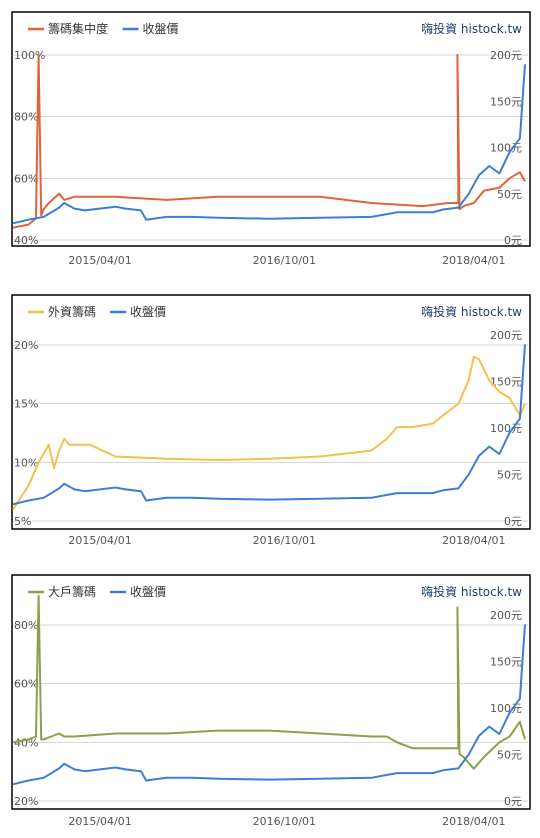  What do you see at coordinates (72, 312) in the screenshot?
I see `legend-label: 外資籌碼` at bounding box center [72, 312].